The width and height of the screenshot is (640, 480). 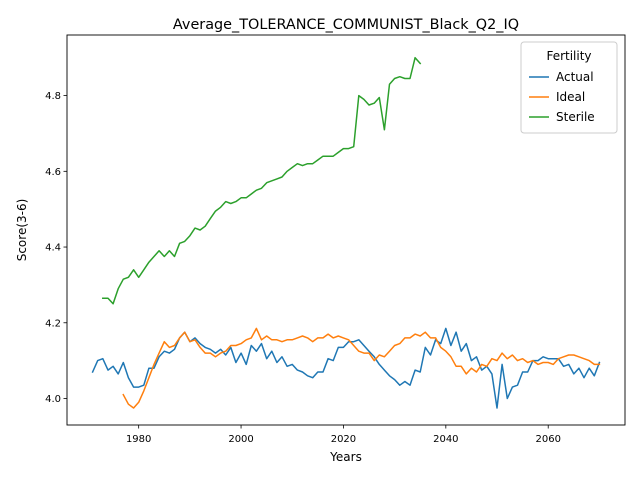 I want to click on x-axis-label: Years, so click(x=345, y=457).